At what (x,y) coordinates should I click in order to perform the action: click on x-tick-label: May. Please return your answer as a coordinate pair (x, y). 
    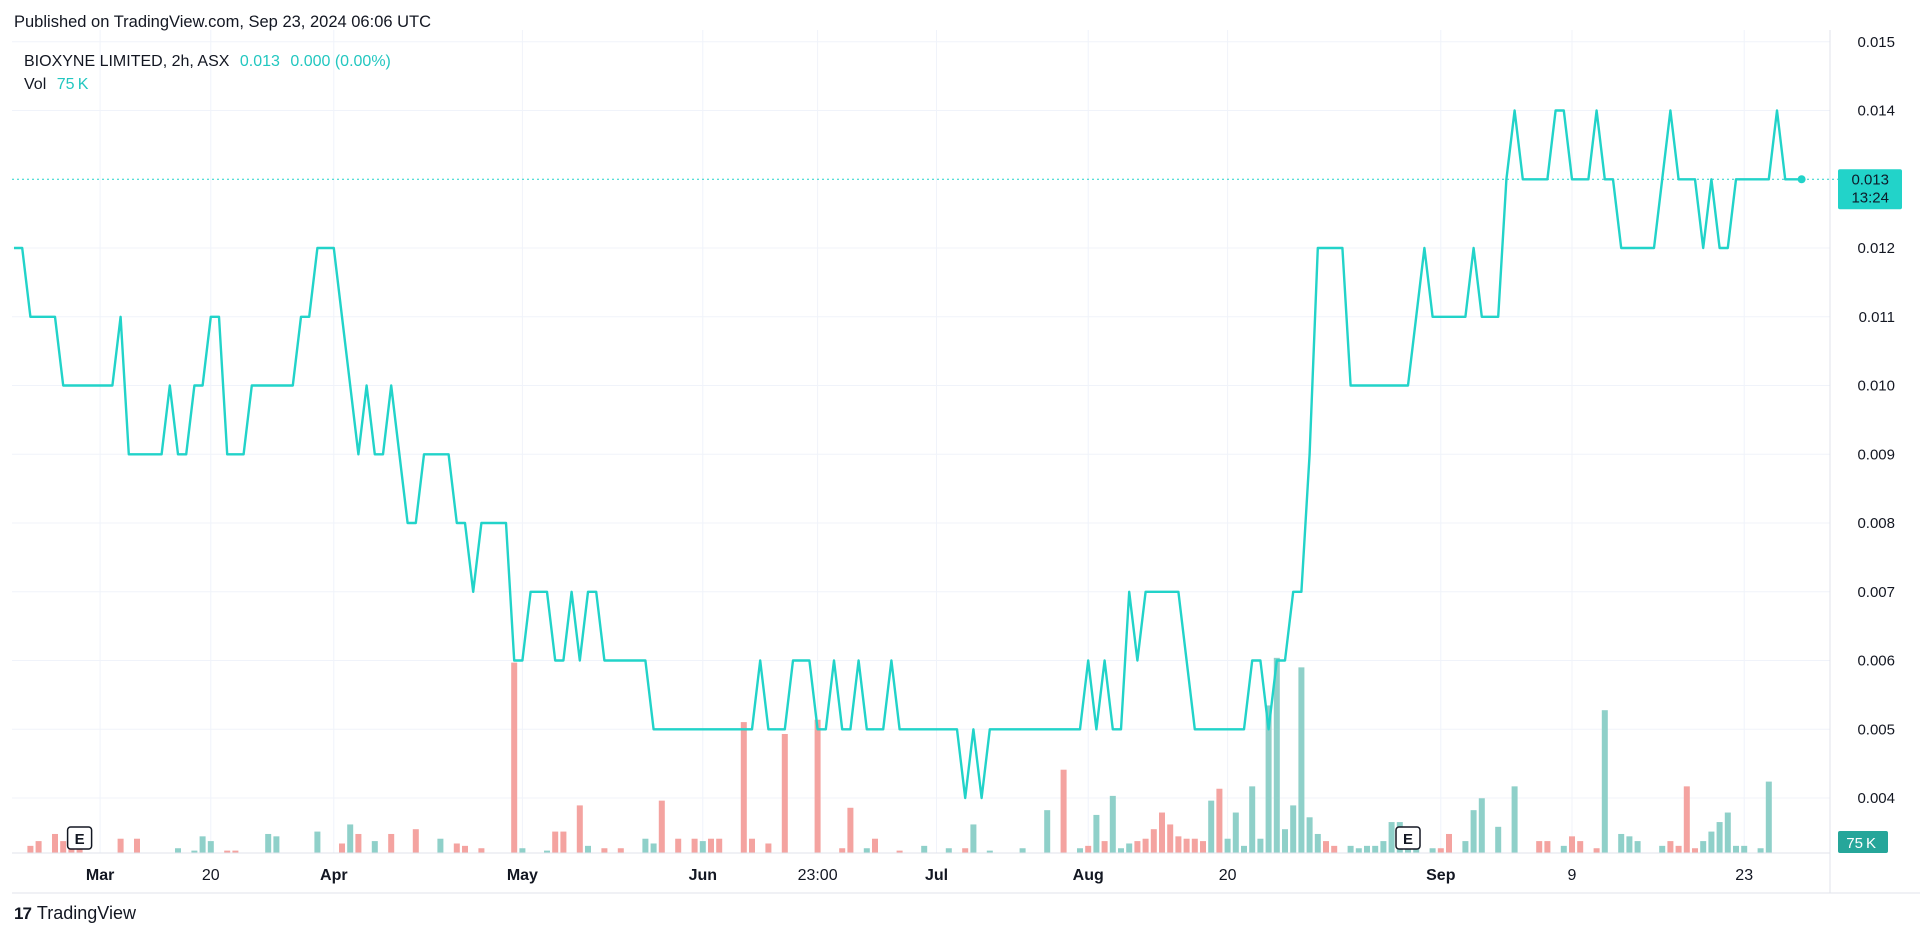
    Looking at the image, I should click on (522, 875).